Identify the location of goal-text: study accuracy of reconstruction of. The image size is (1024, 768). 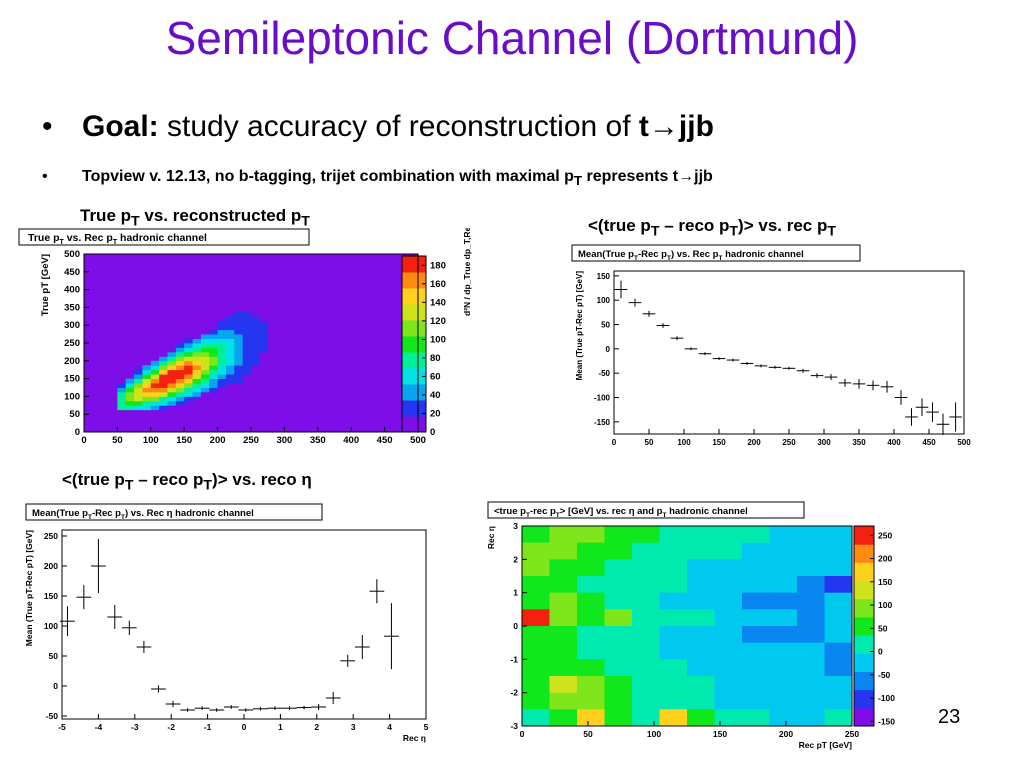
(398, 126).